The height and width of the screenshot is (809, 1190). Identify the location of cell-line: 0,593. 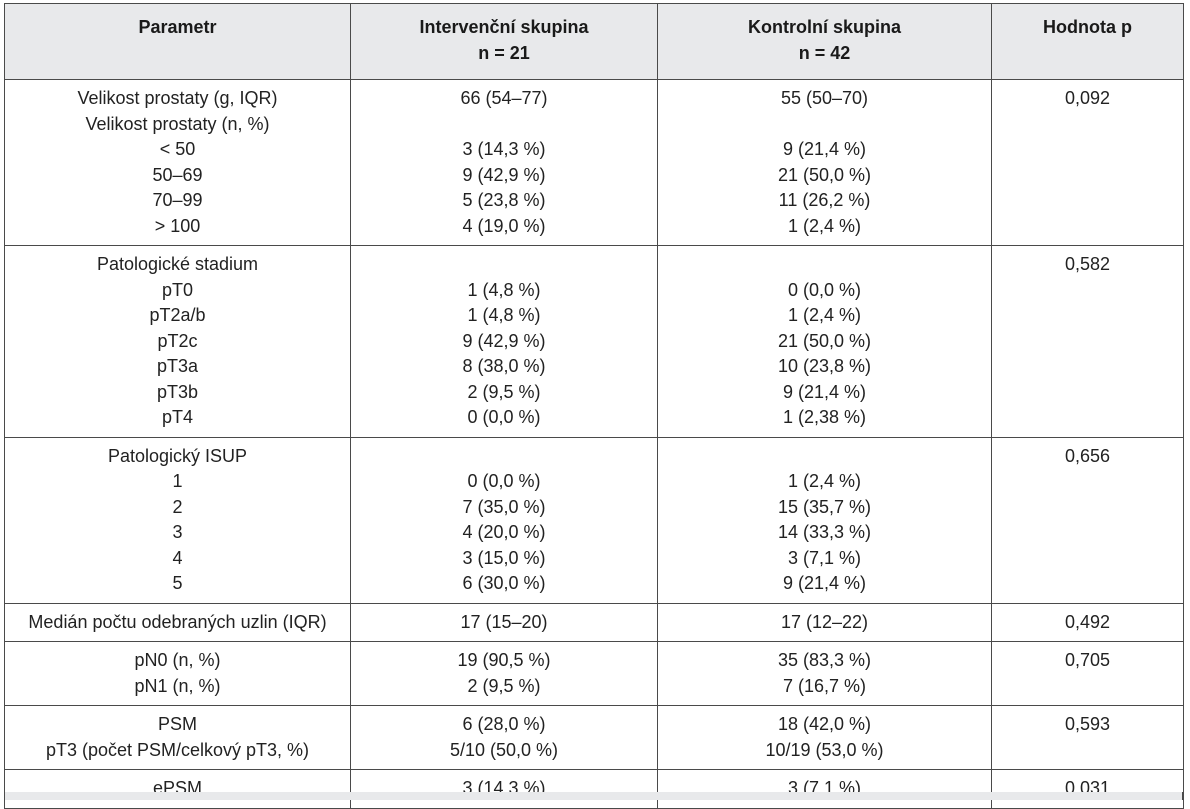
(1087, 724).